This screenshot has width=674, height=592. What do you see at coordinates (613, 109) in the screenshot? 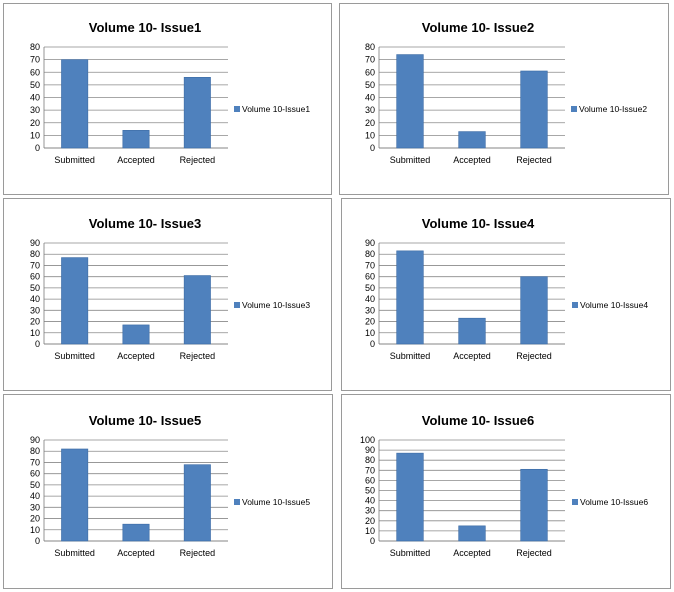
I see `legend-label: Volume 10-Issue2` at bounding box center [613, 109].